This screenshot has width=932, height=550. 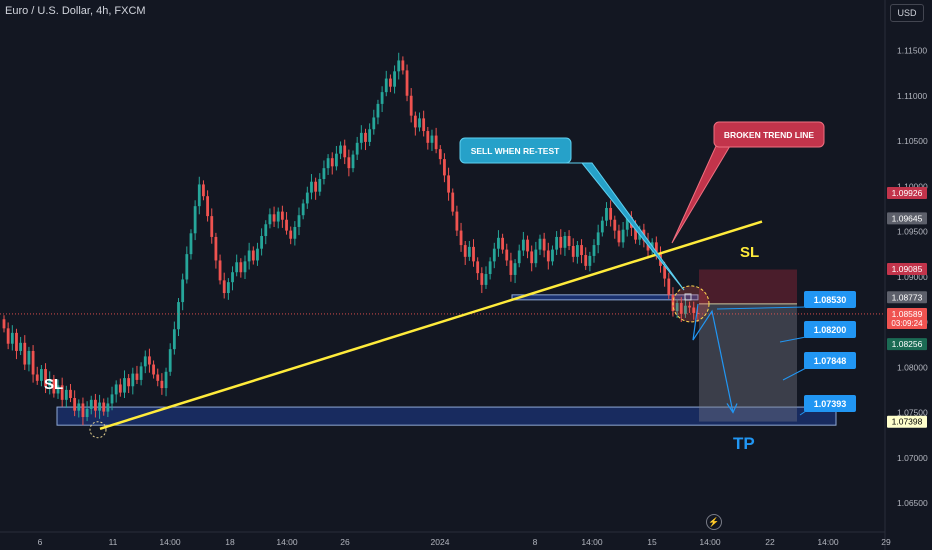 I want to click on x-tick-label: 2024, so click(x=440, y=542).